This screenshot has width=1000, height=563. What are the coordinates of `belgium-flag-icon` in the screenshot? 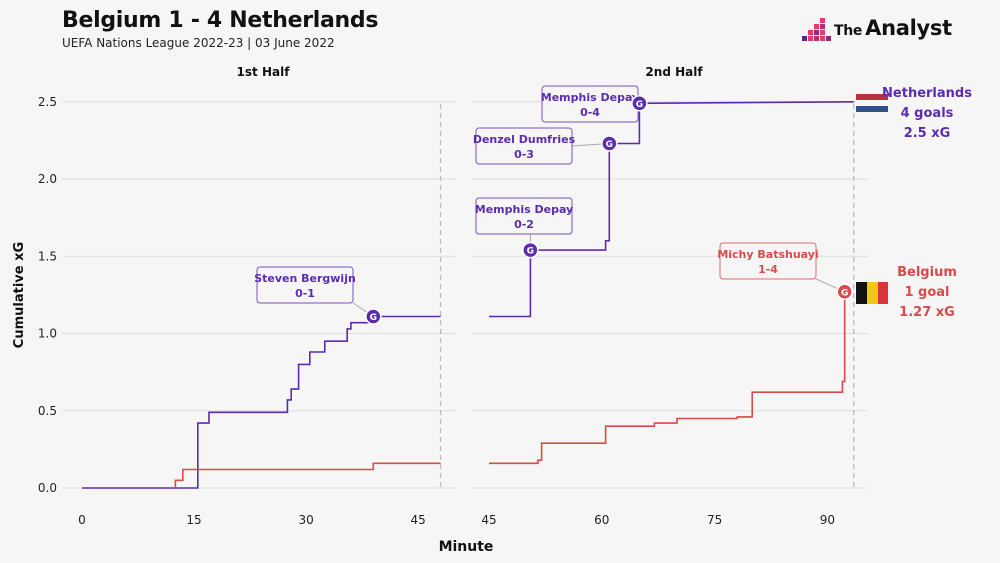 It's located at (872, 293).